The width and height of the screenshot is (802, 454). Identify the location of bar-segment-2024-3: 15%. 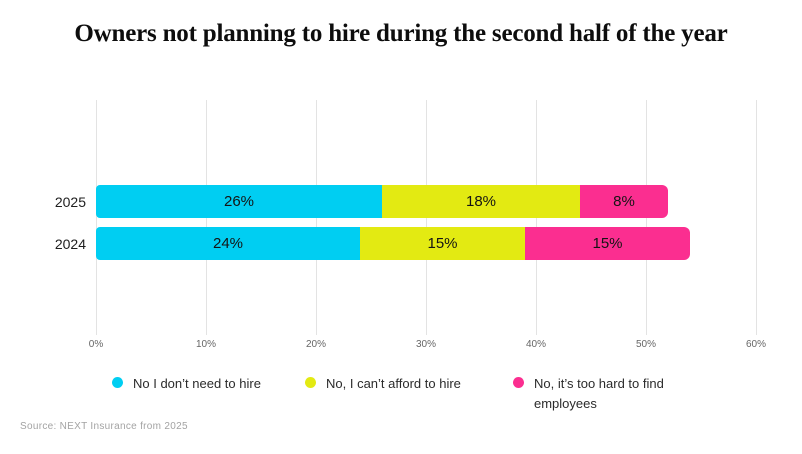
(607, 243).